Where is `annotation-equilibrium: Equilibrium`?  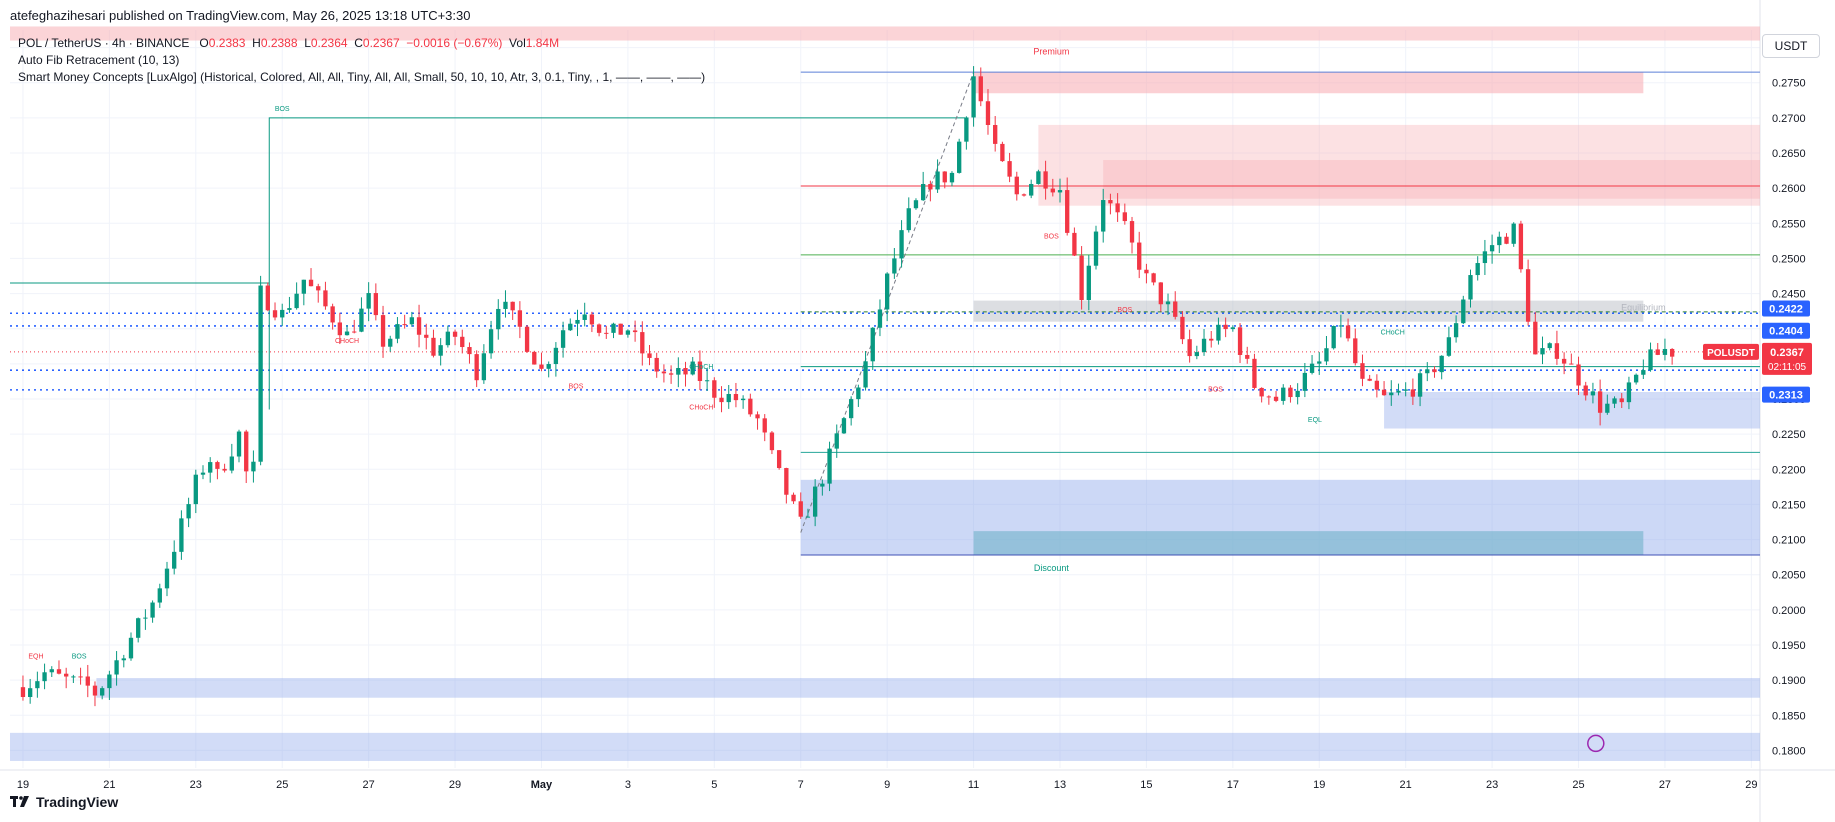
annotation-equilibrium: Equilibrium is located at coordinates (1643, 307).